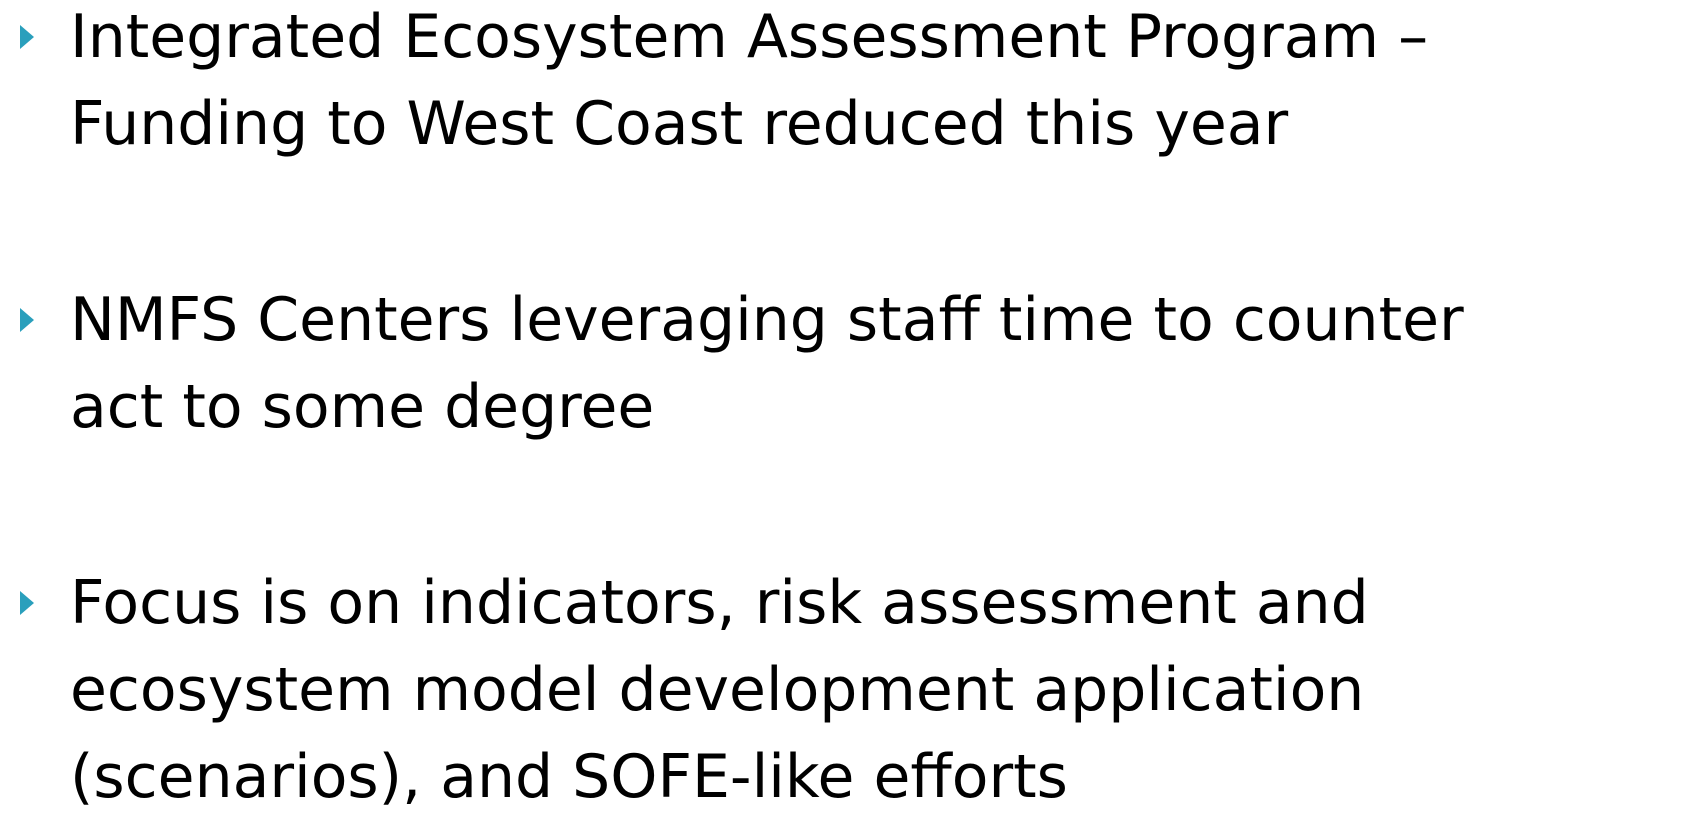 This screenshot has width=1694, height=821. I want to click on bullet-text-line: Funding to West Coast reduced this year, so click(679, 124).